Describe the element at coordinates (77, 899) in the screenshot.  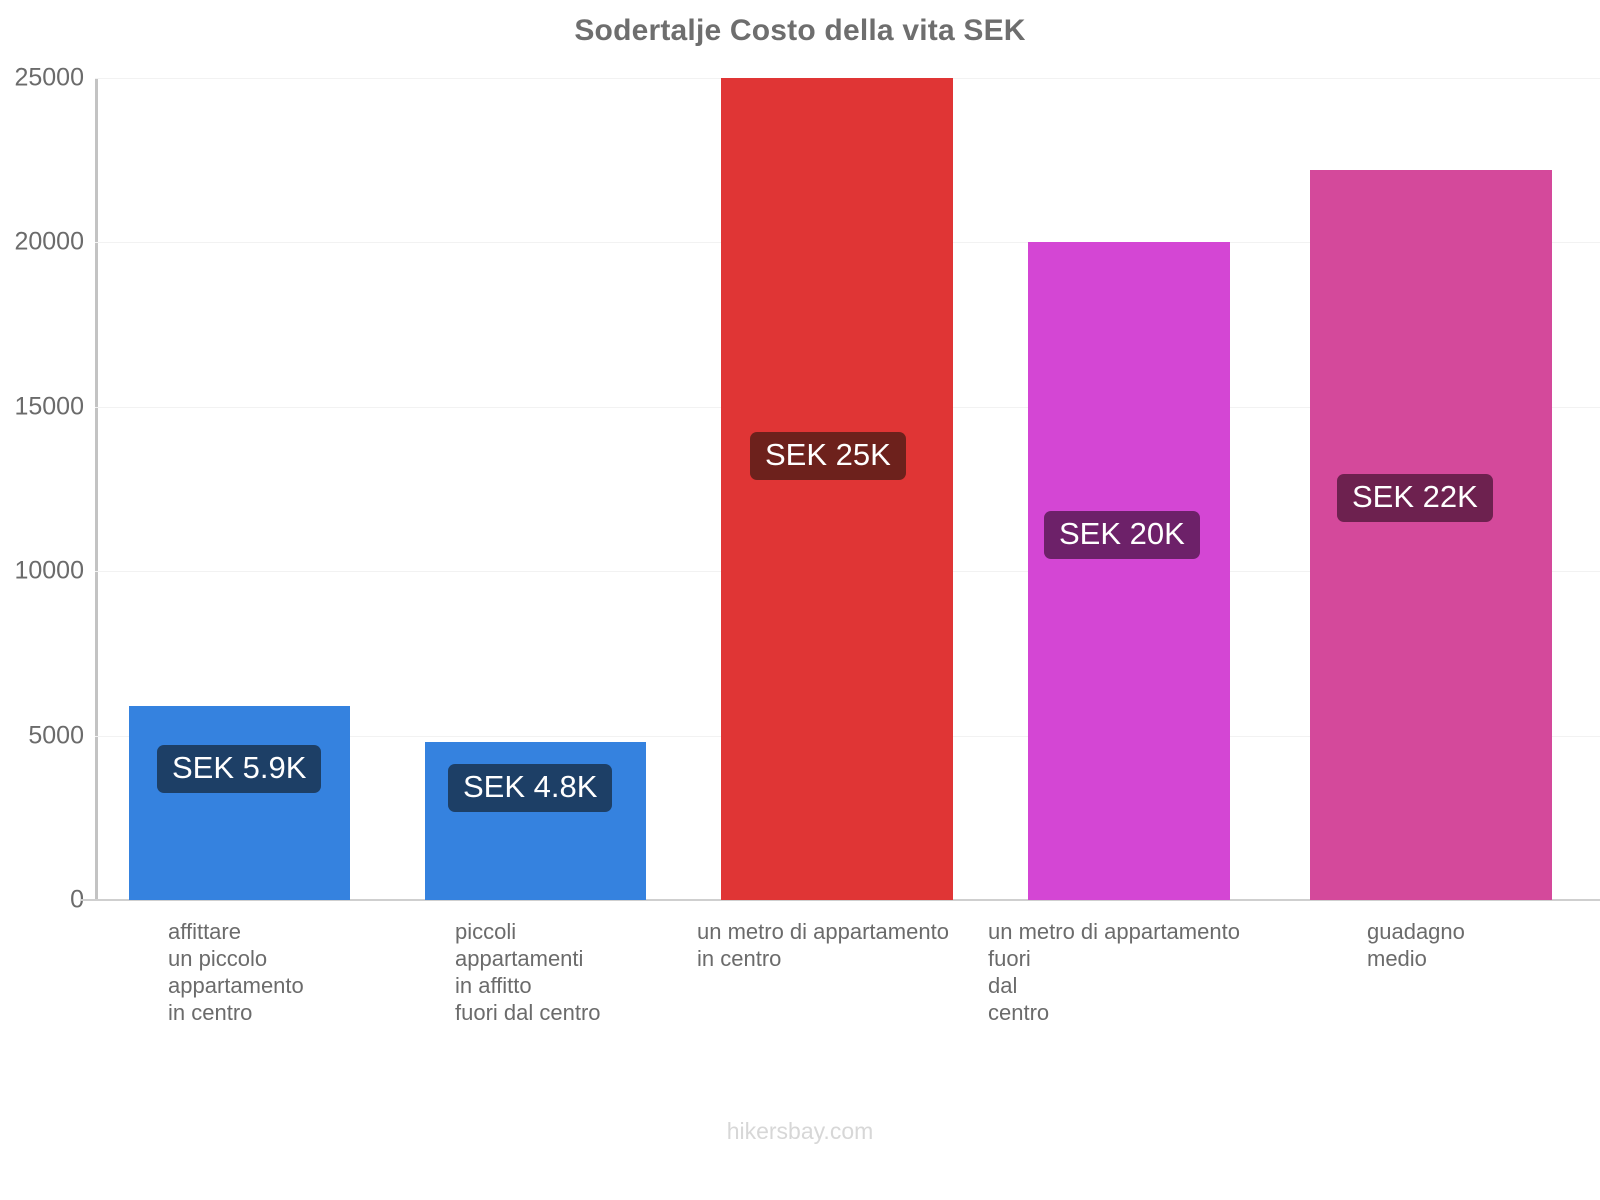
I see `y-axis-tick-label: 0` at that location.